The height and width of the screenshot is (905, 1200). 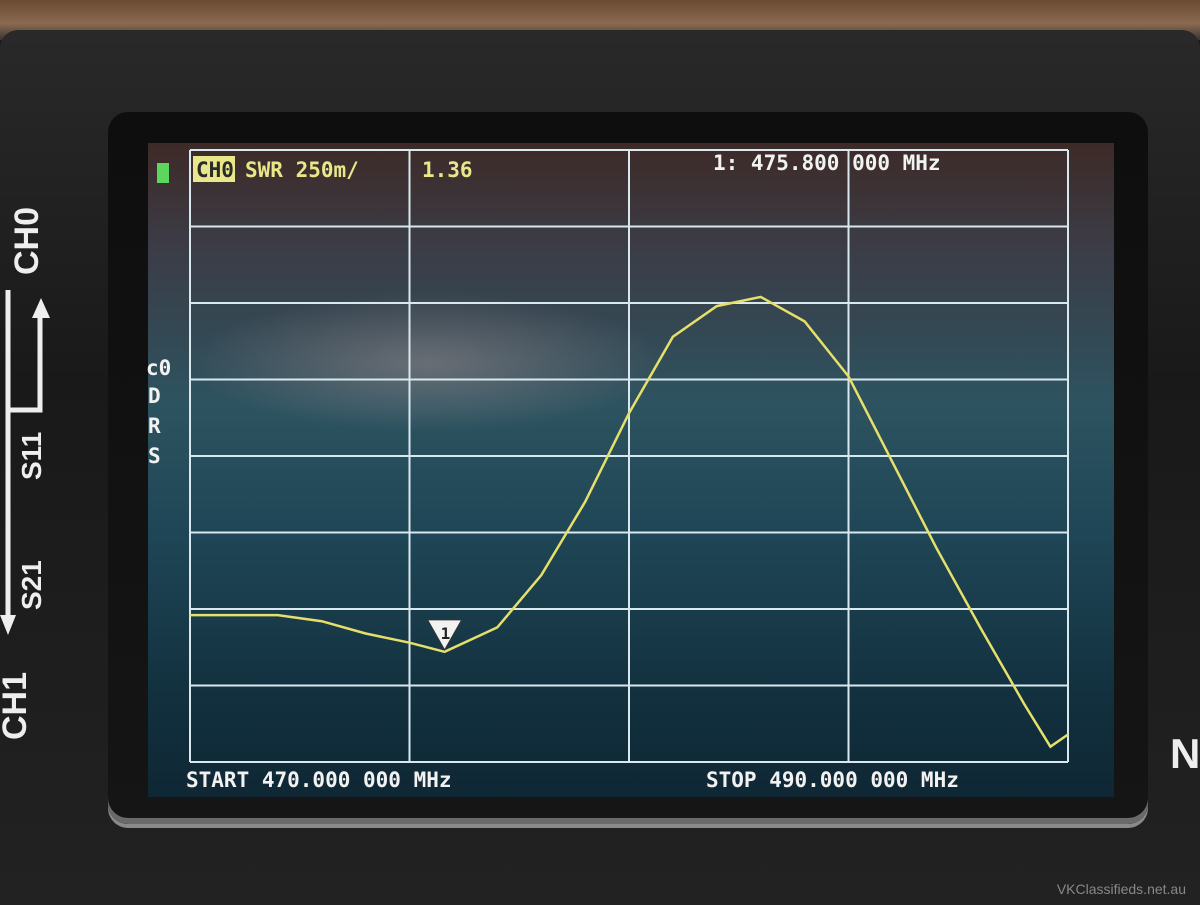 What do you see at coordinates (428, 363) in the screenshot?
I see `reflection` at bounding box center [428, 363].